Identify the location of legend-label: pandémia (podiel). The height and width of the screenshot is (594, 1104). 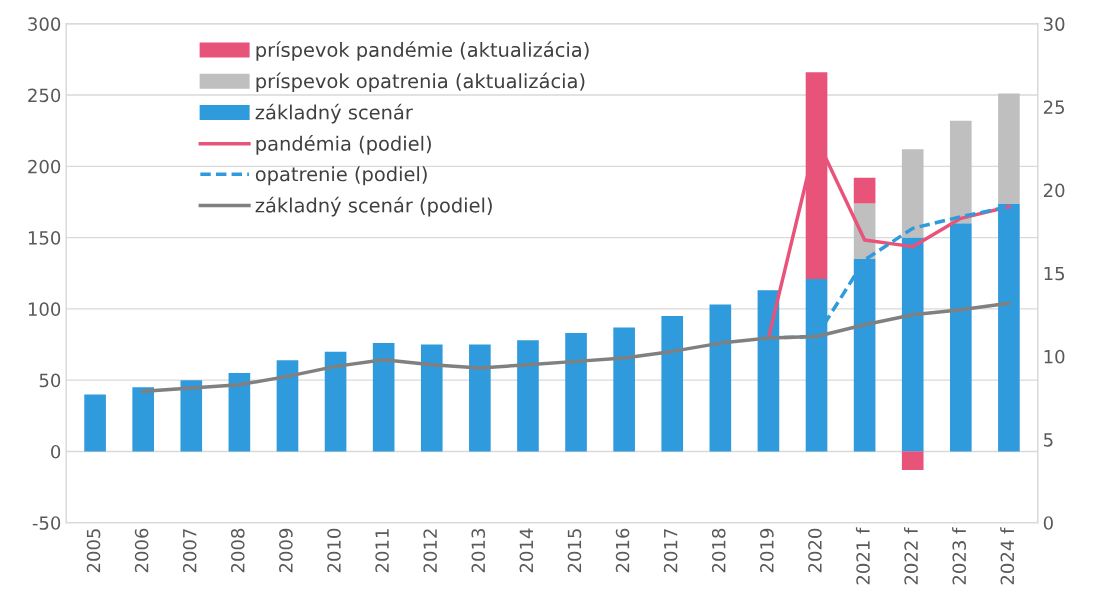
(343, 145).